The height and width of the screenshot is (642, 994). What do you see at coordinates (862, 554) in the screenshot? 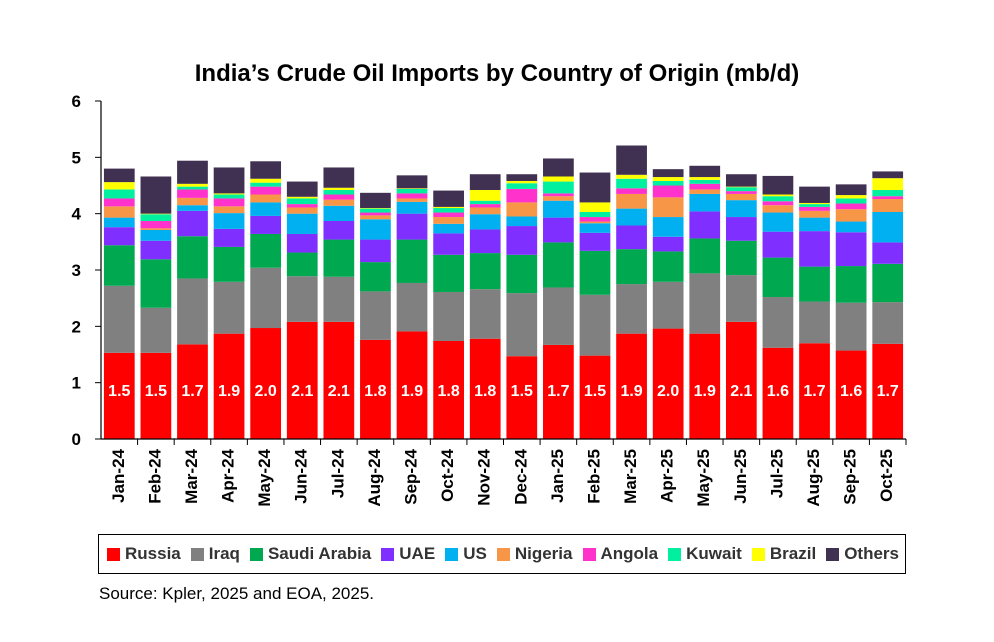
I see `legend-item-others: Others` at bounding box center [862, 554].